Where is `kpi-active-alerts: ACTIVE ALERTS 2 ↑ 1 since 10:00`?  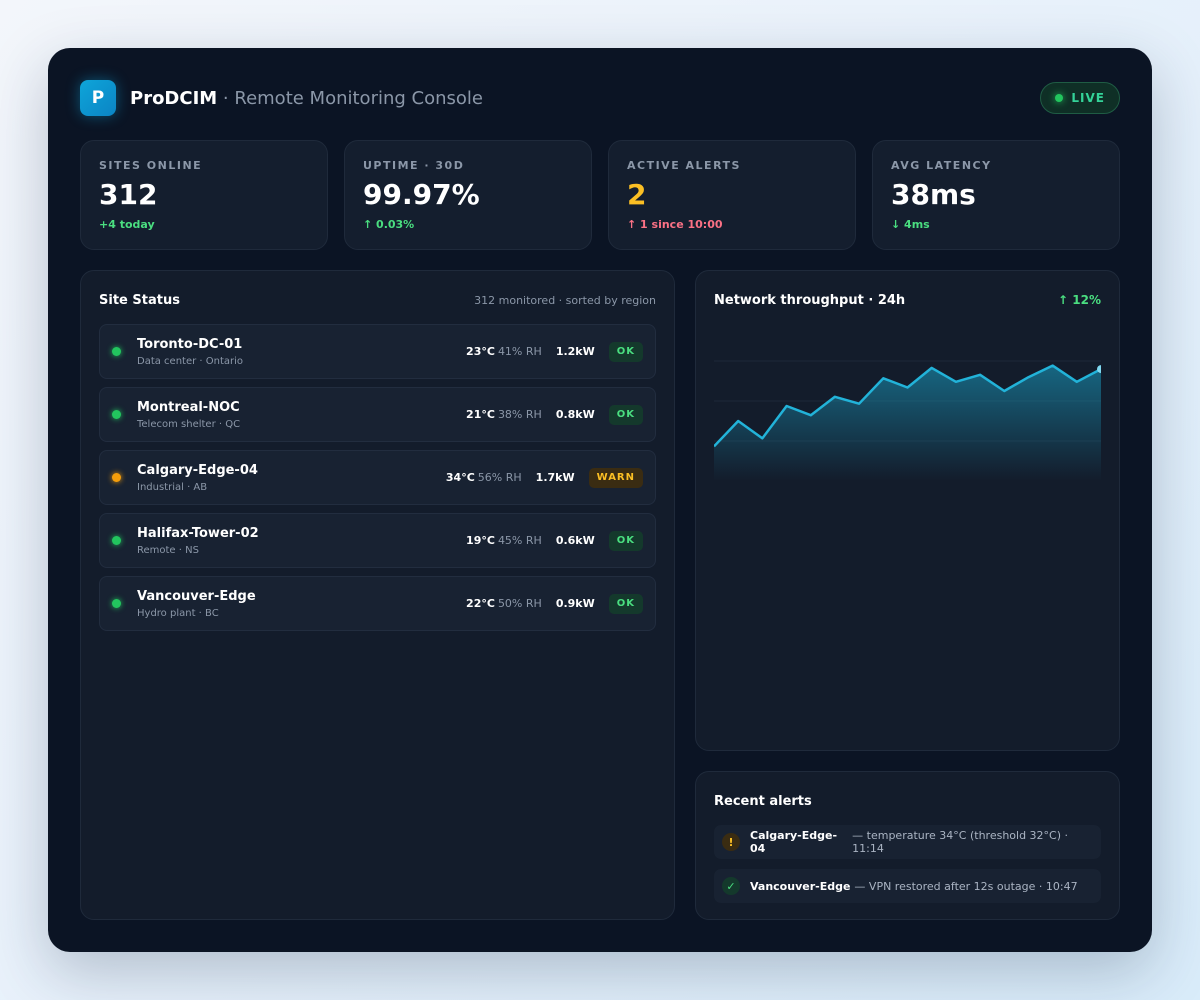 kpi-active-alerts: ACTIVE ALERTS 2 ↑ 1 since 10:00 is located at coordinates (732, 195).